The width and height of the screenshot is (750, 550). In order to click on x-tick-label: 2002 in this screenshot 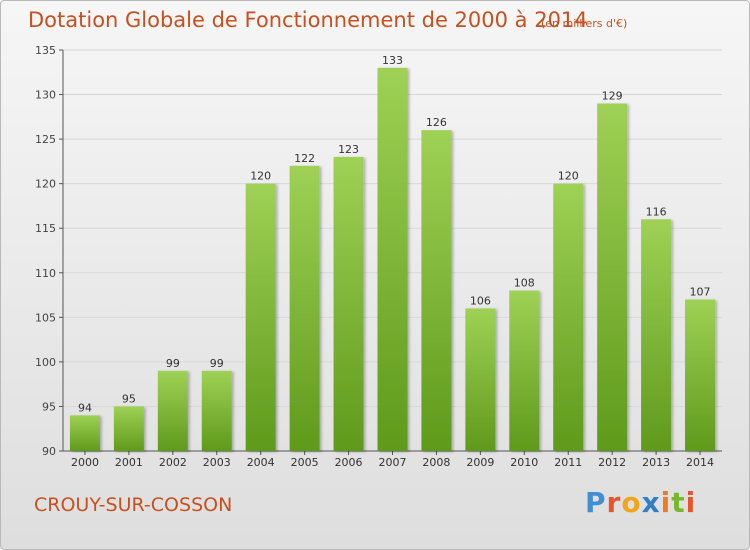, I will do `click(173, 462)`.